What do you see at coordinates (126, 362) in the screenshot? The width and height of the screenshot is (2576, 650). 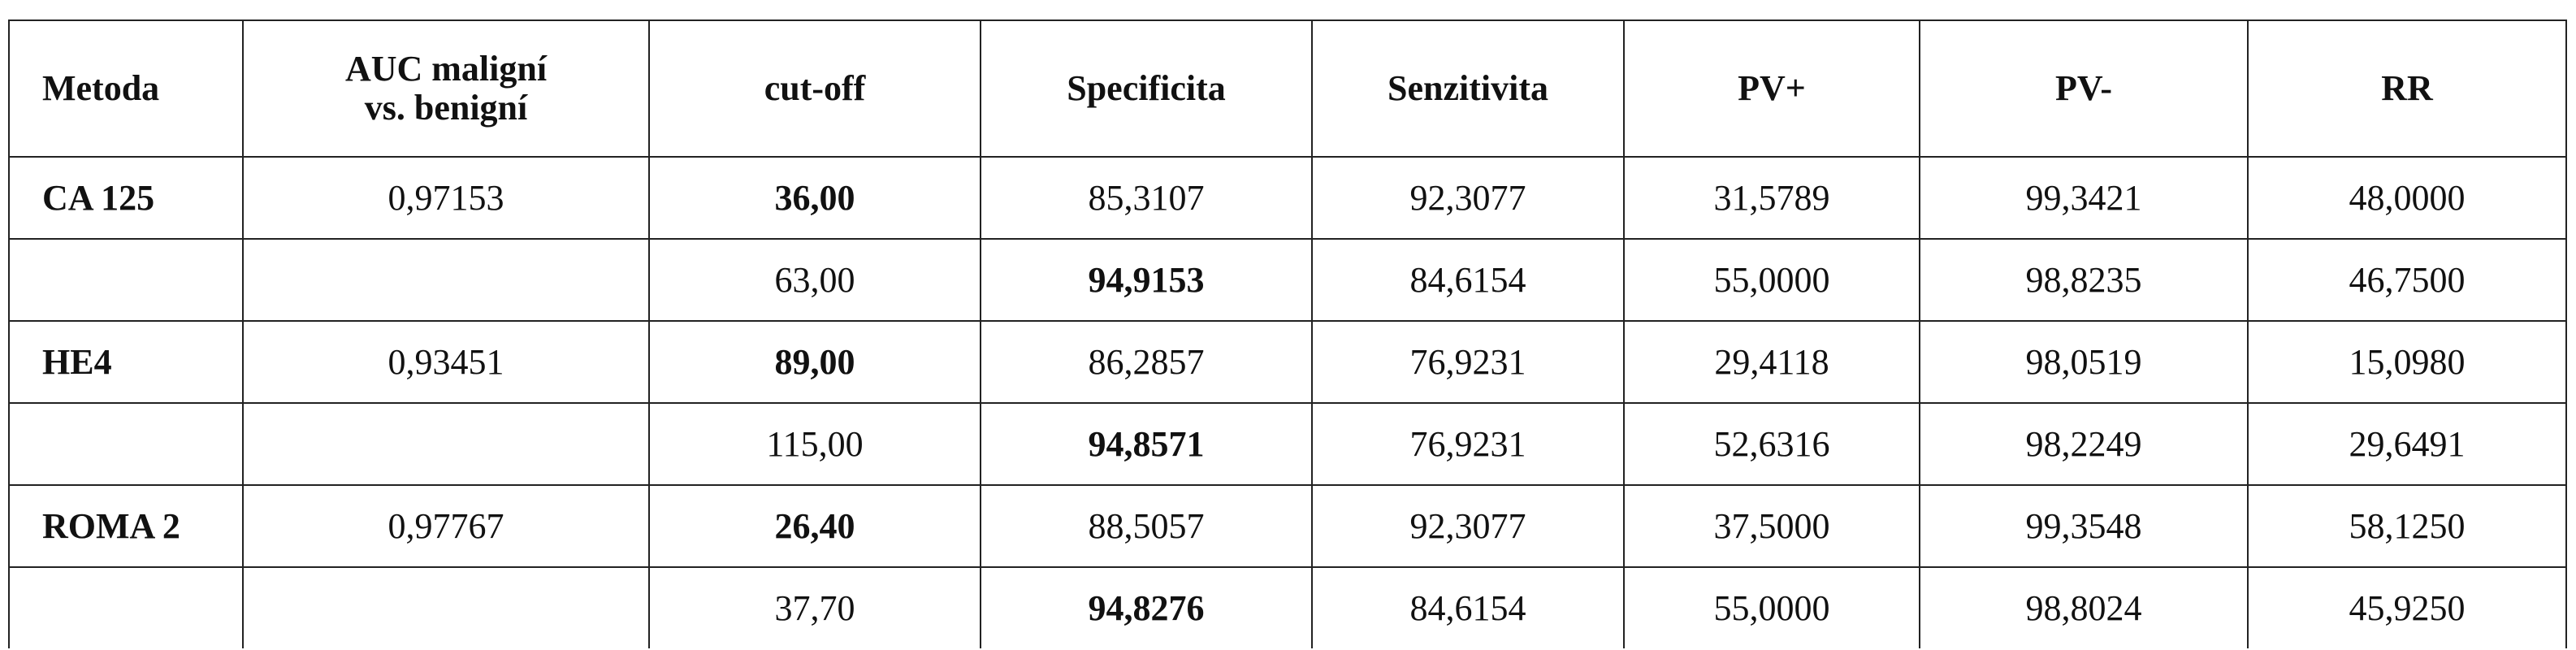 I see `table-cell: HE4` at bounding box center [126, 362].